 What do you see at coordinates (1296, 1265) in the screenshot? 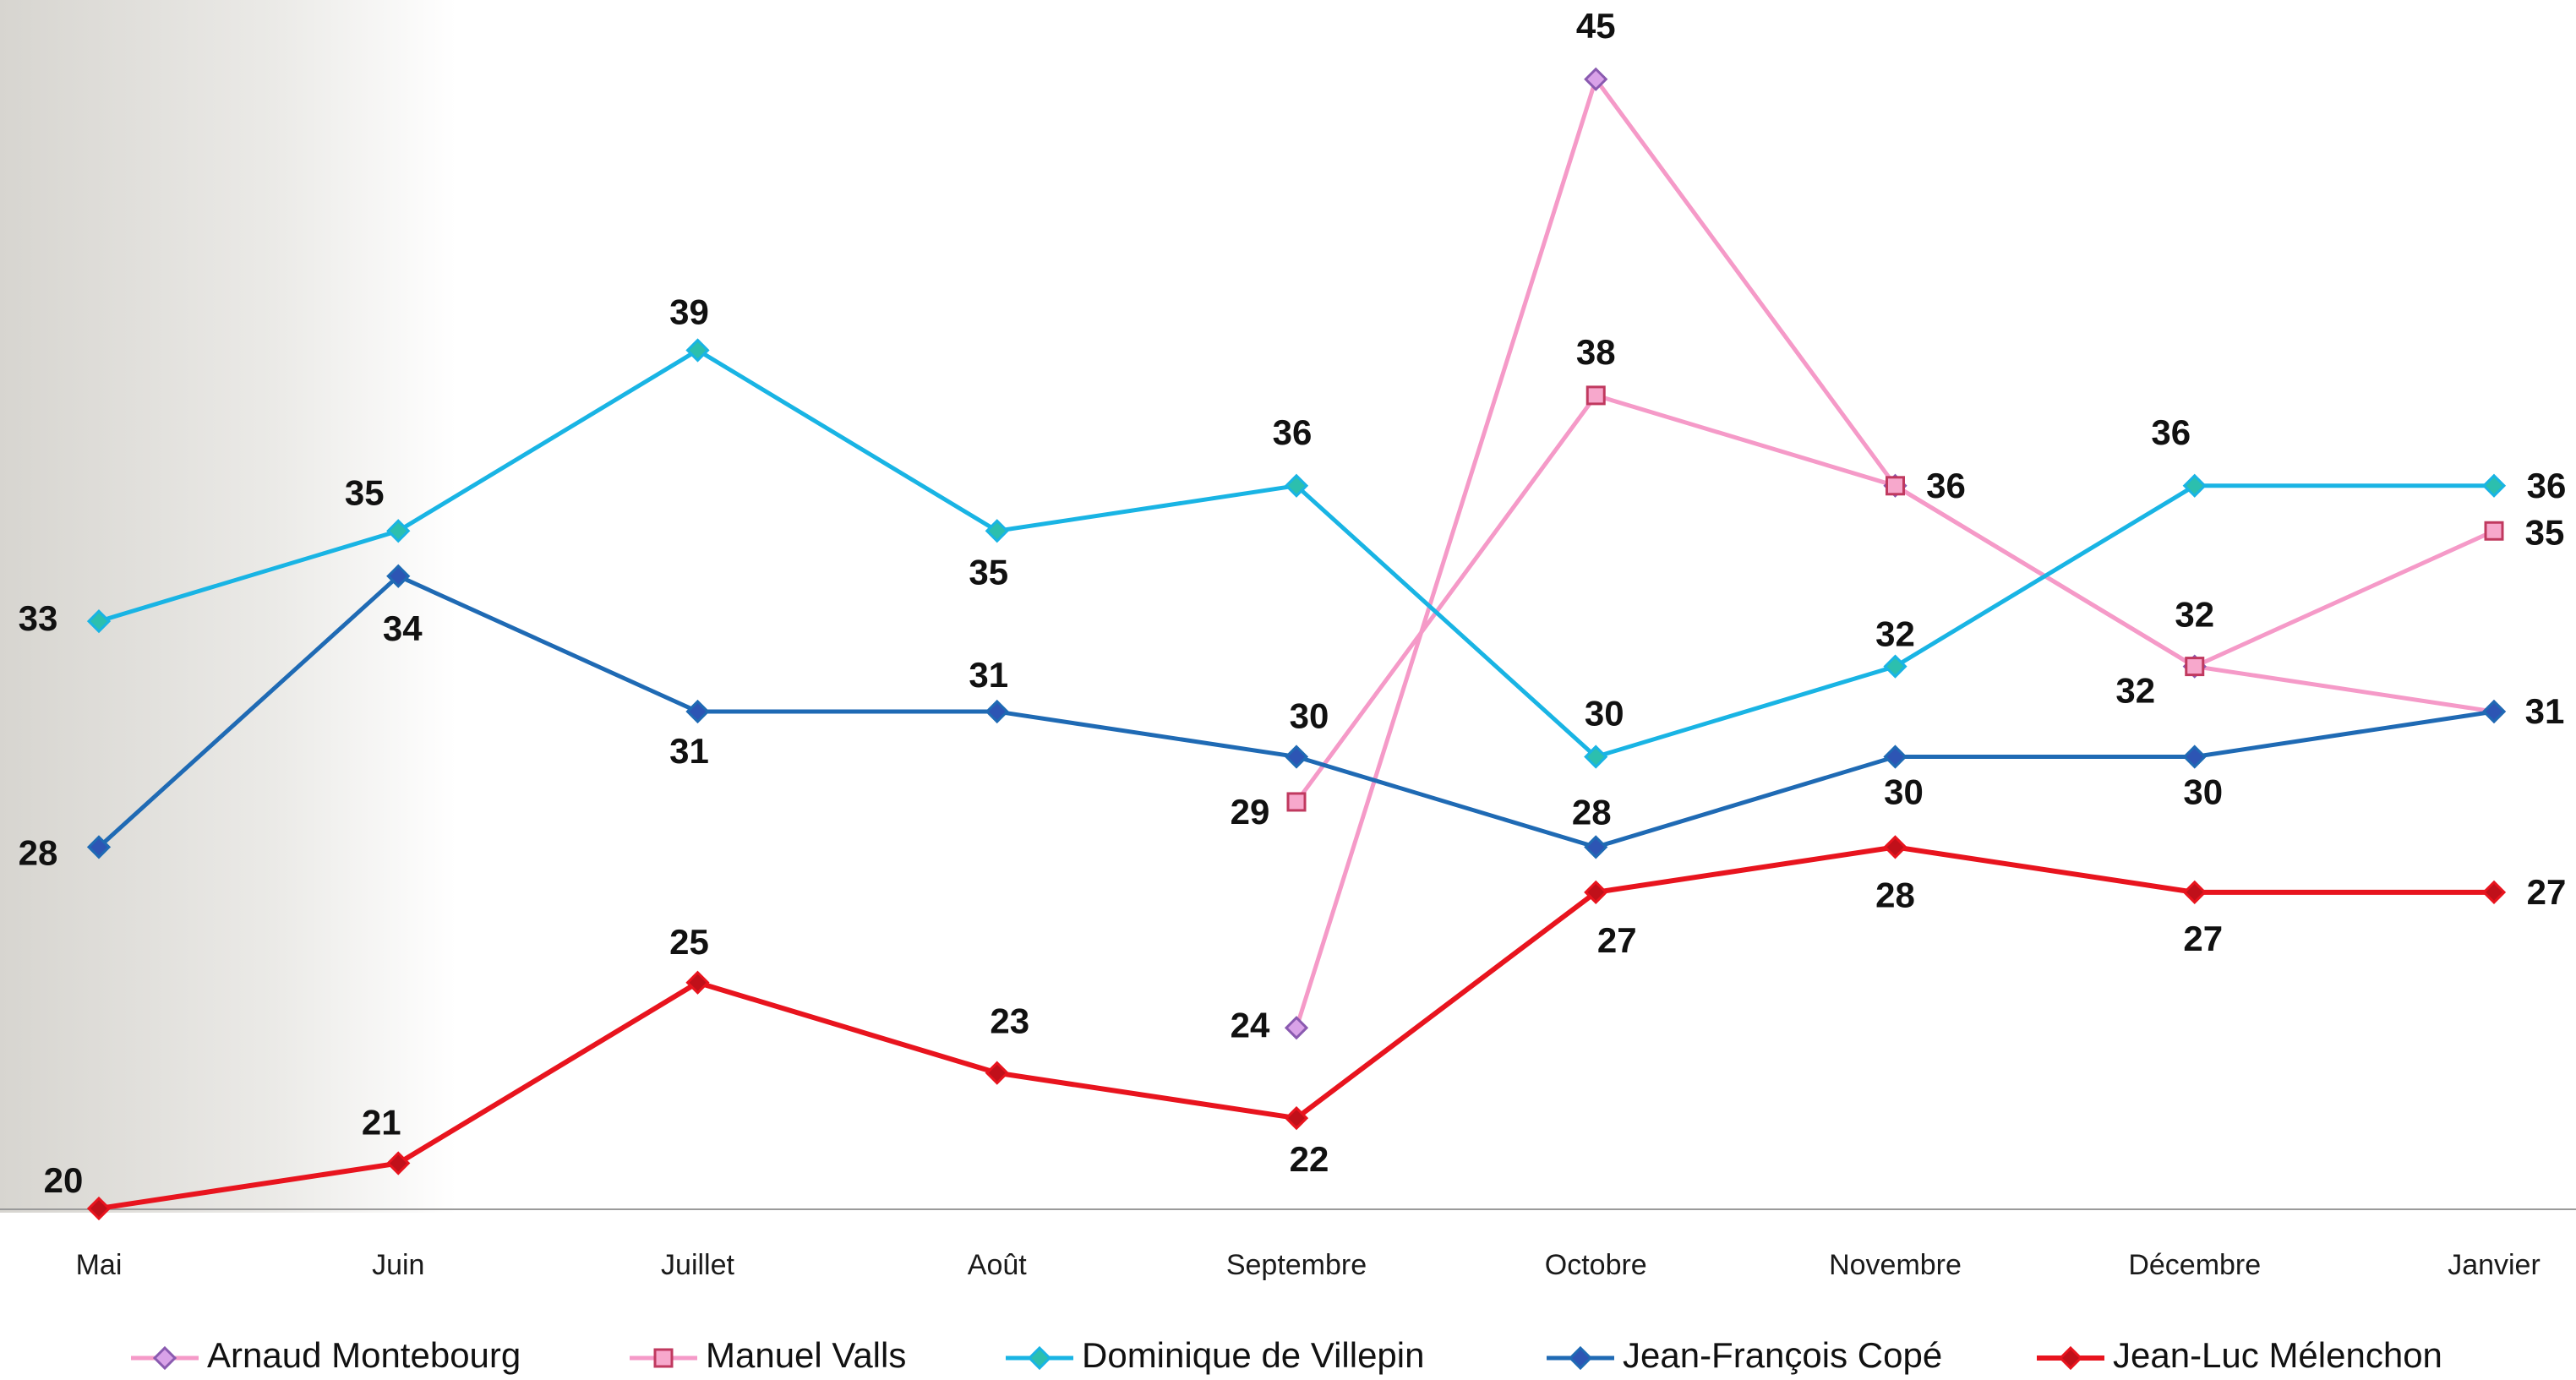
I see `x-tick-label: Septembre` at bounding box center [1296, 1265].